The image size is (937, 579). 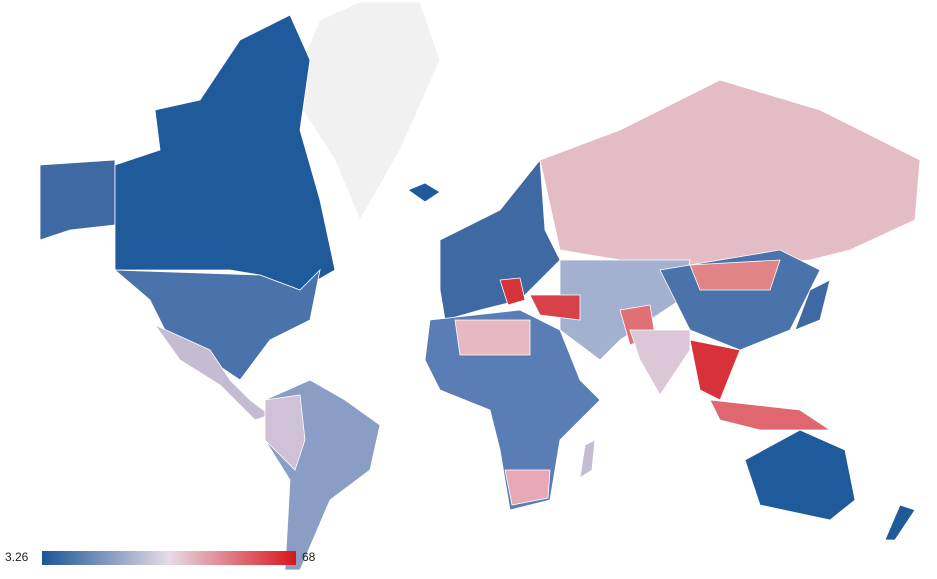 What do you see at coordinates (77, 200) in the screenshot?
I see `alaska` at bounding box center [77, 200].